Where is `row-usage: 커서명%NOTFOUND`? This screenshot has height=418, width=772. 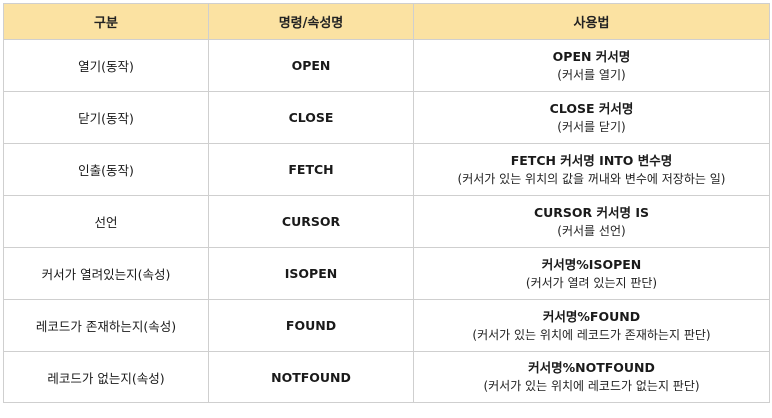
row-usage: 커서명%NOTFOUND is located at coordinates (591, 367).